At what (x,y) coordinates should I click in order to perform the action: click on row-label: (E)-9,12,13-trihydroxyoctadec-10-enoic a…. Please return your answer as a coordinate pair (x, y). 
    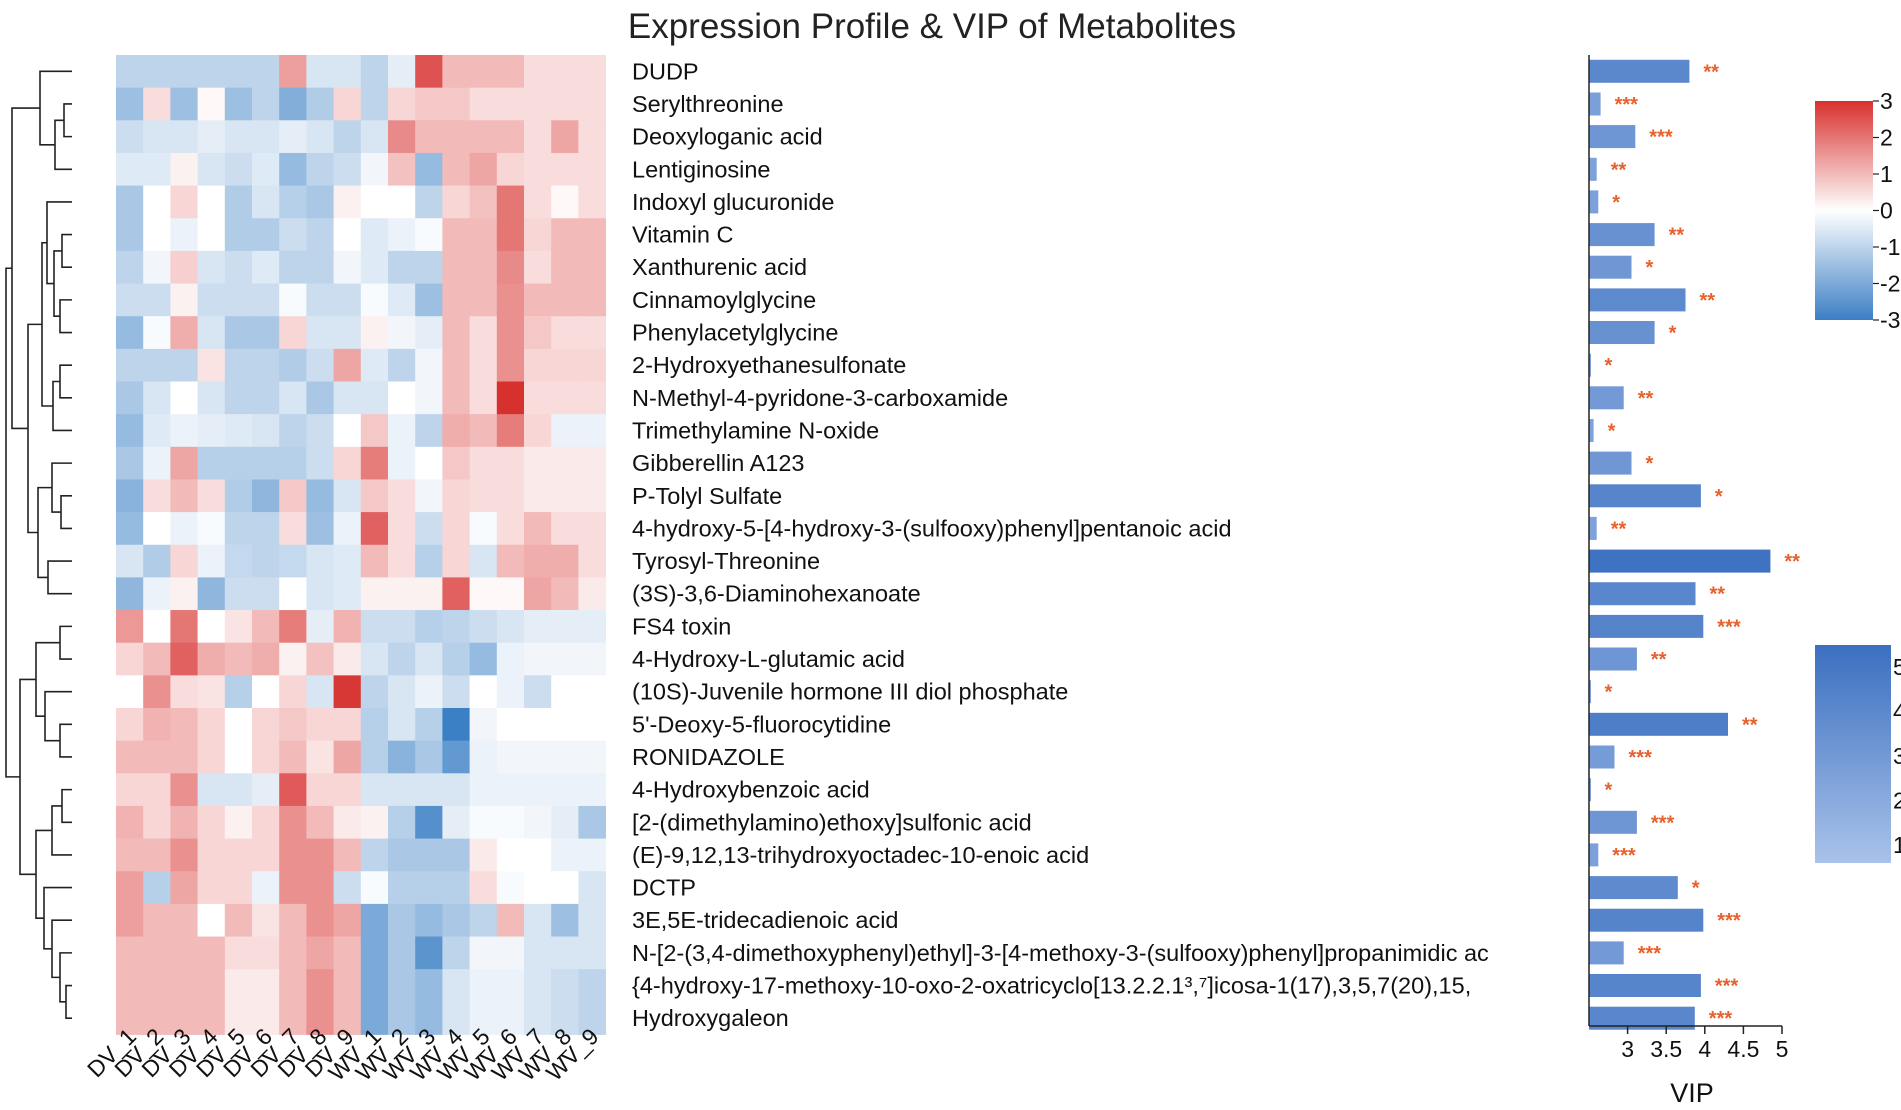
    Looking at the image, I should click on (860, 855).